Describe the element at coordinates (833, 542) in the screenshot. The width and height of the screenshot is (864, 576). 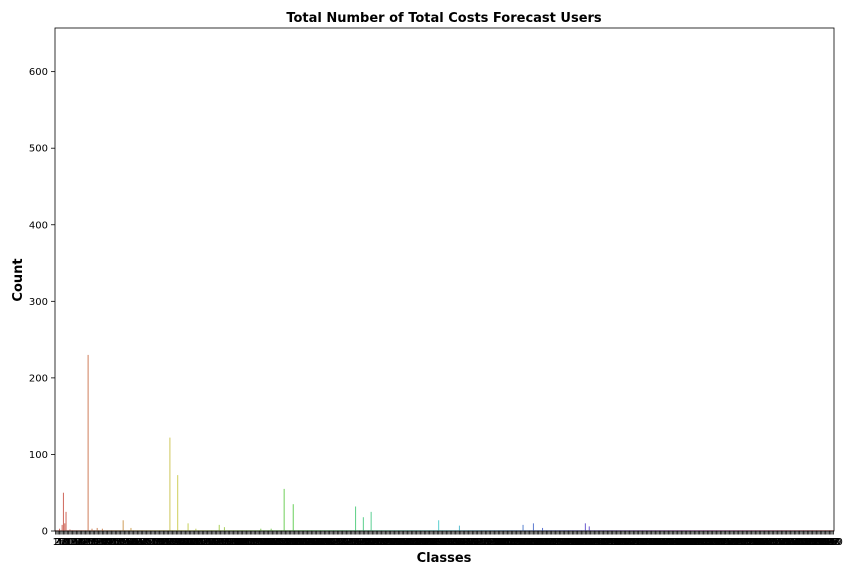
I see `x-tick-label: 600` at that location.